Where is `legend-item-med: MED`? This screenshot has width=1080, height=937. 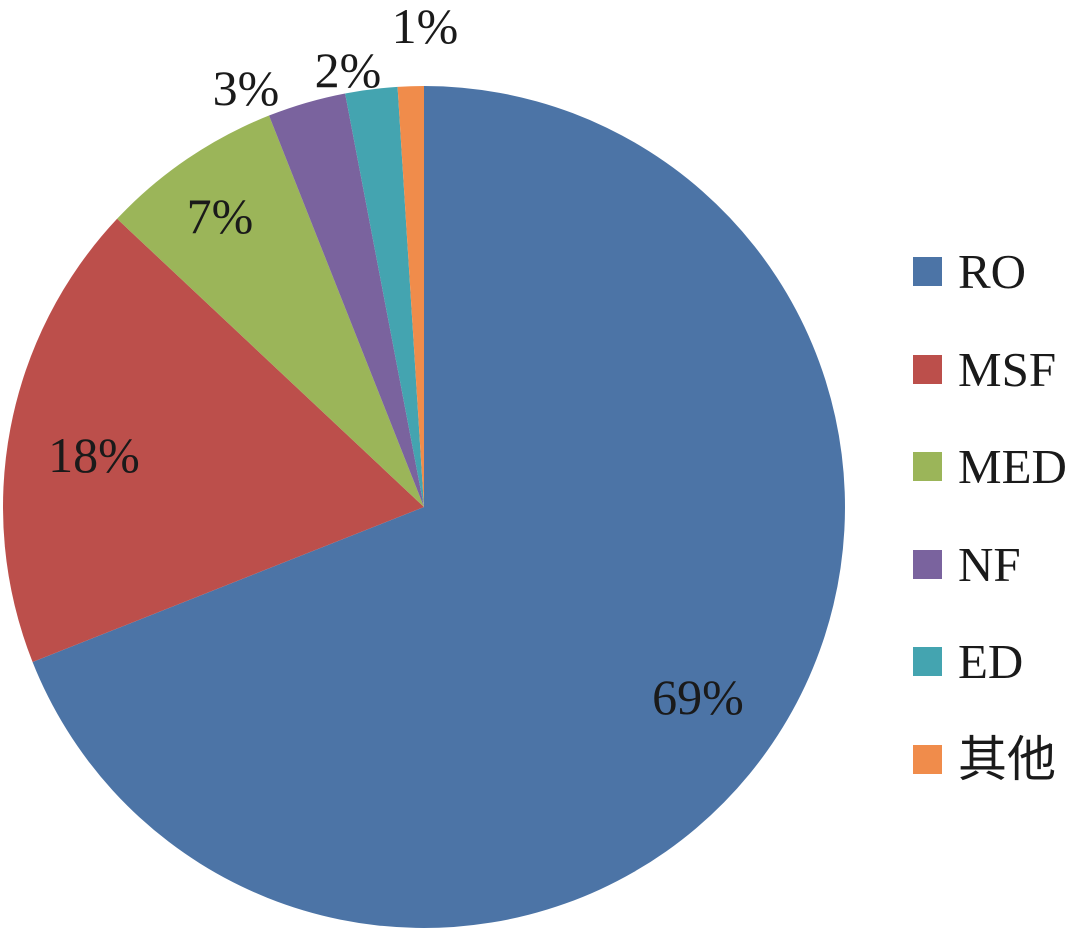 legend-item-med: MED is located at coordinates (990, 467).